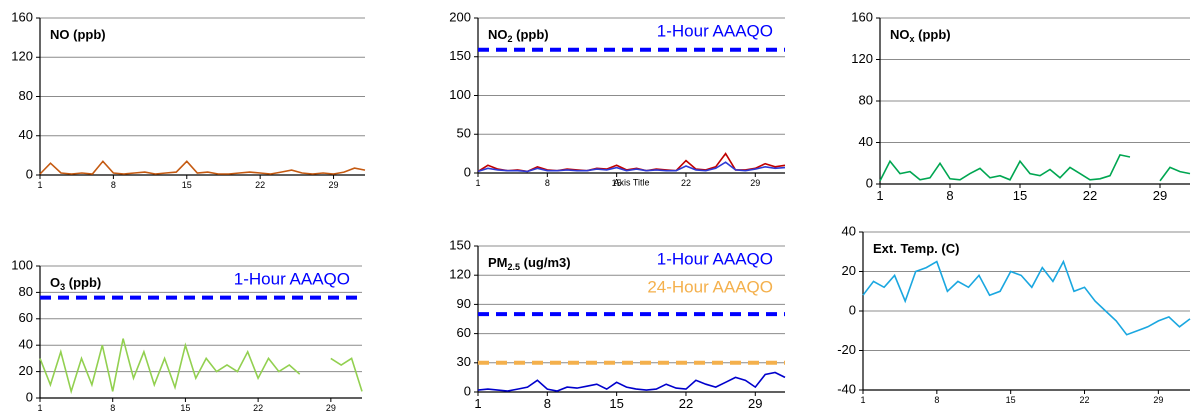 This screenshot has height=417, width=1194. Describe the element at coordinates (846, 388) in the screenshot. I see `y-tick-label: -40` at that location.